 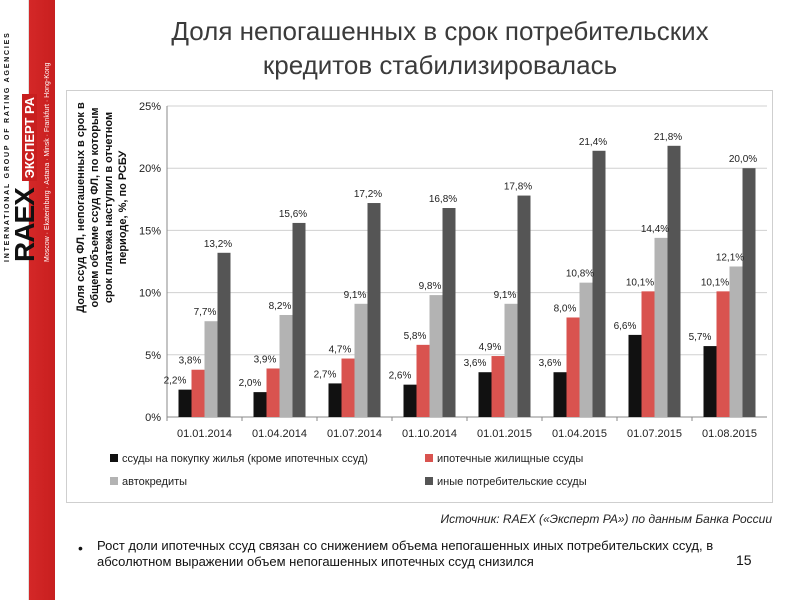 What do you see at coordinates (204, 434) in the screenshot?
I see `x-tick-label: 01.01.2014` at bounding box center [204, 434].